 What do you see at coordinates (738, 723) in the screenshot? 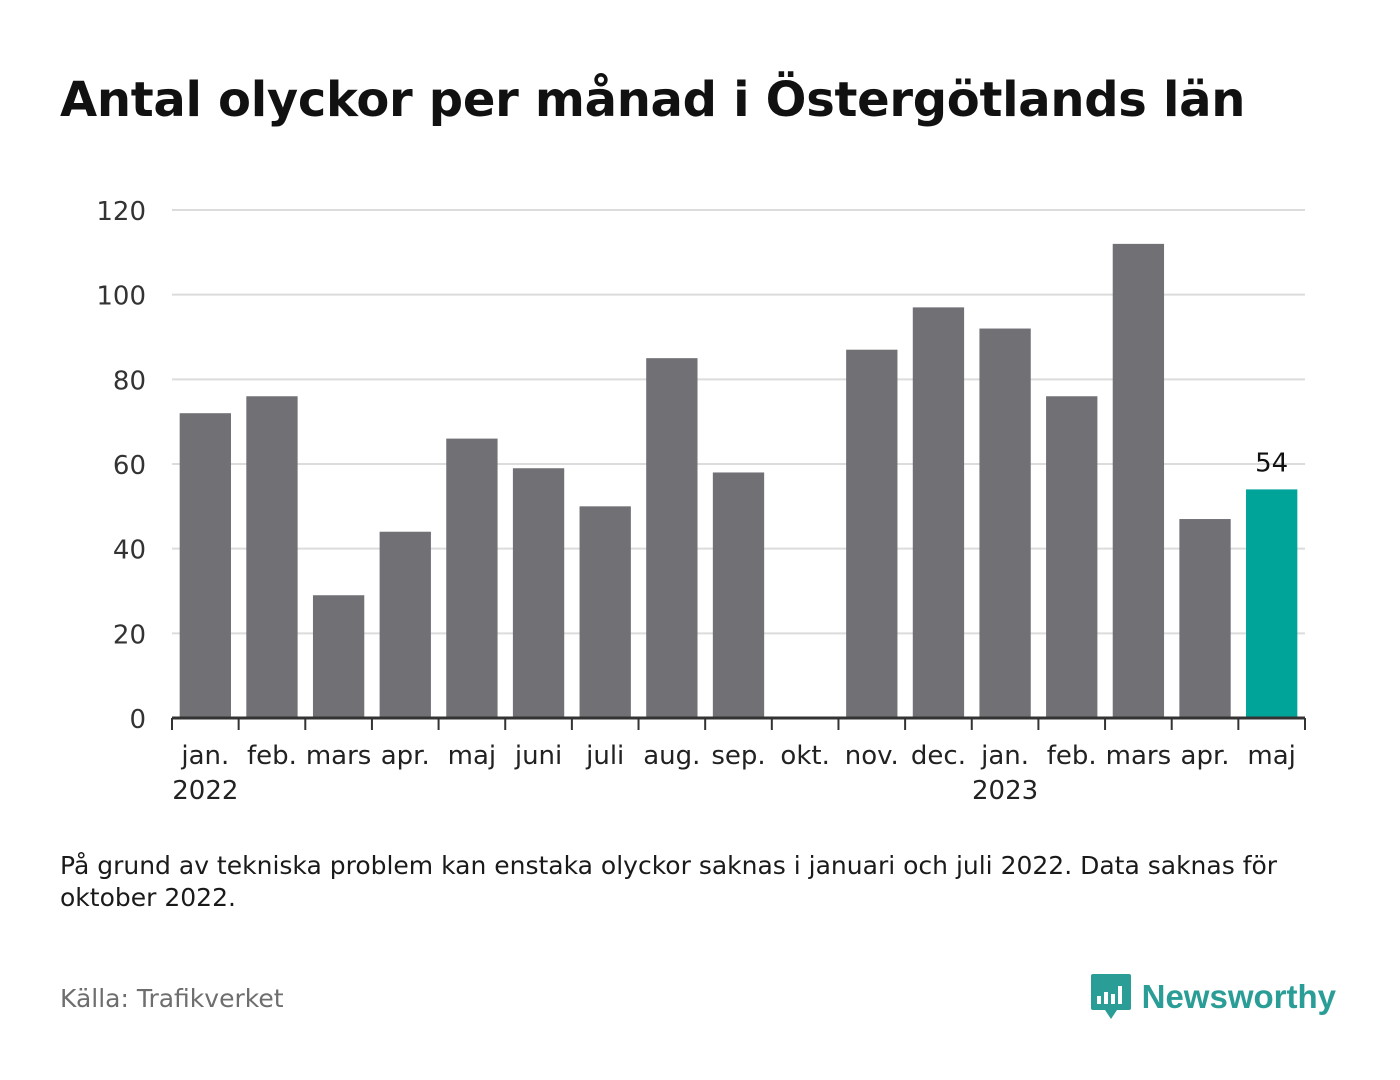
I see `x-axis` at bounding box center [738, 723].